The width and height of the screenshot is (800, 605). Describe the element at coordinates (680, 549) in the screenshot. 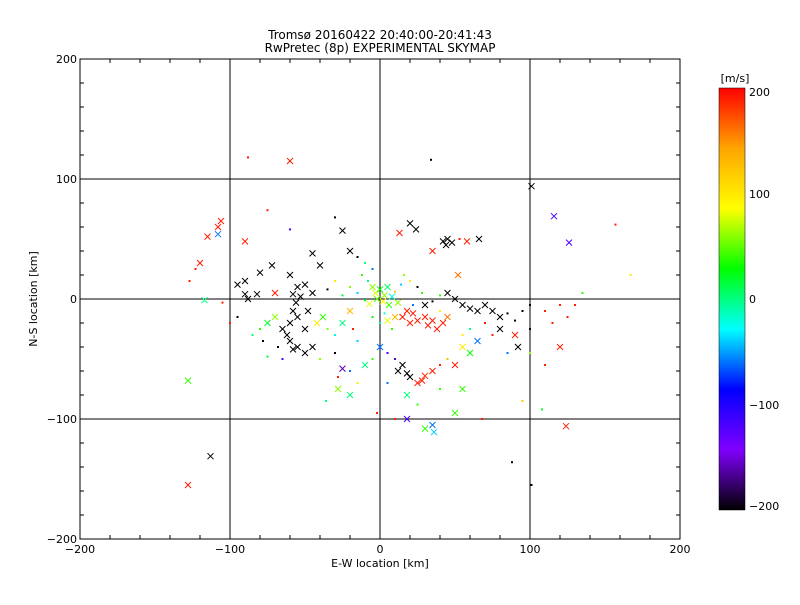

I see `x-tick-label: 200` at that location.